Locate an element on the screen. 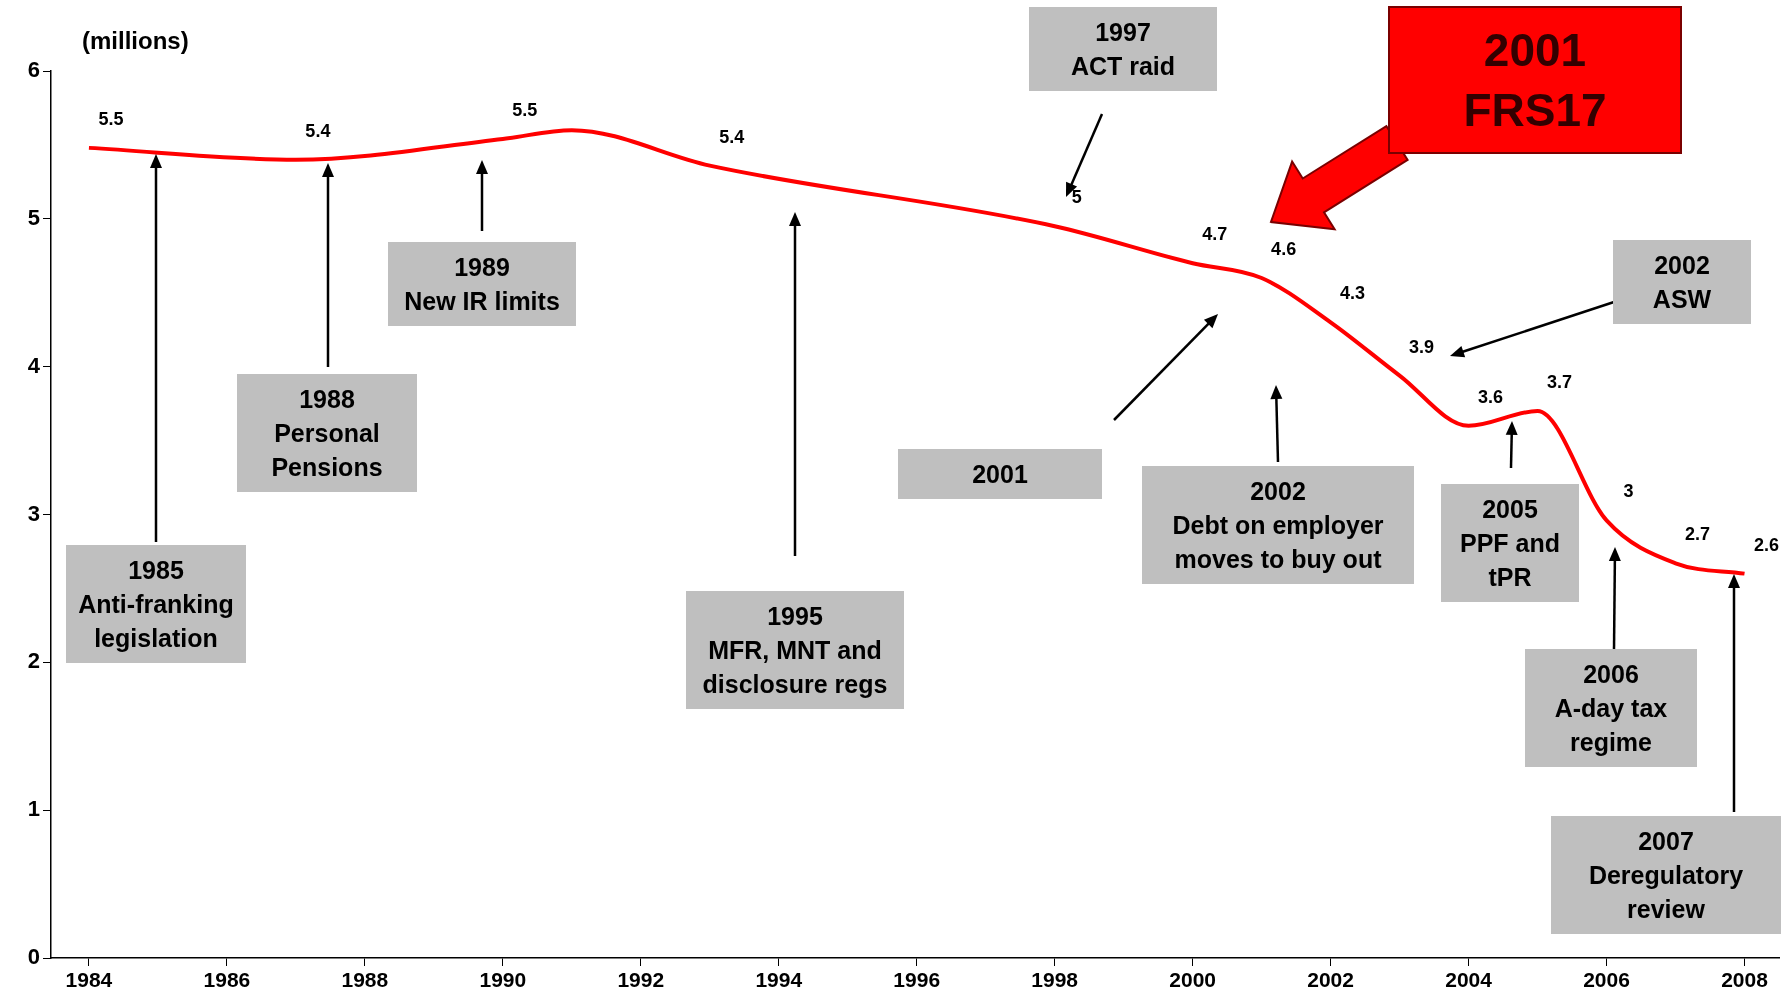  x-tick-label: 1988 is located at coordinates (365, 980).